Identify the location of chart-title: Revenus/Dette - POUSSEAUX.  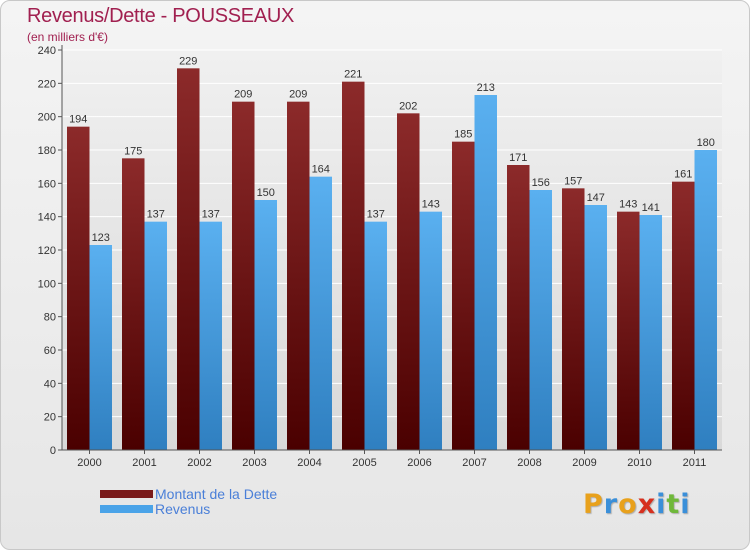
(161, 16).